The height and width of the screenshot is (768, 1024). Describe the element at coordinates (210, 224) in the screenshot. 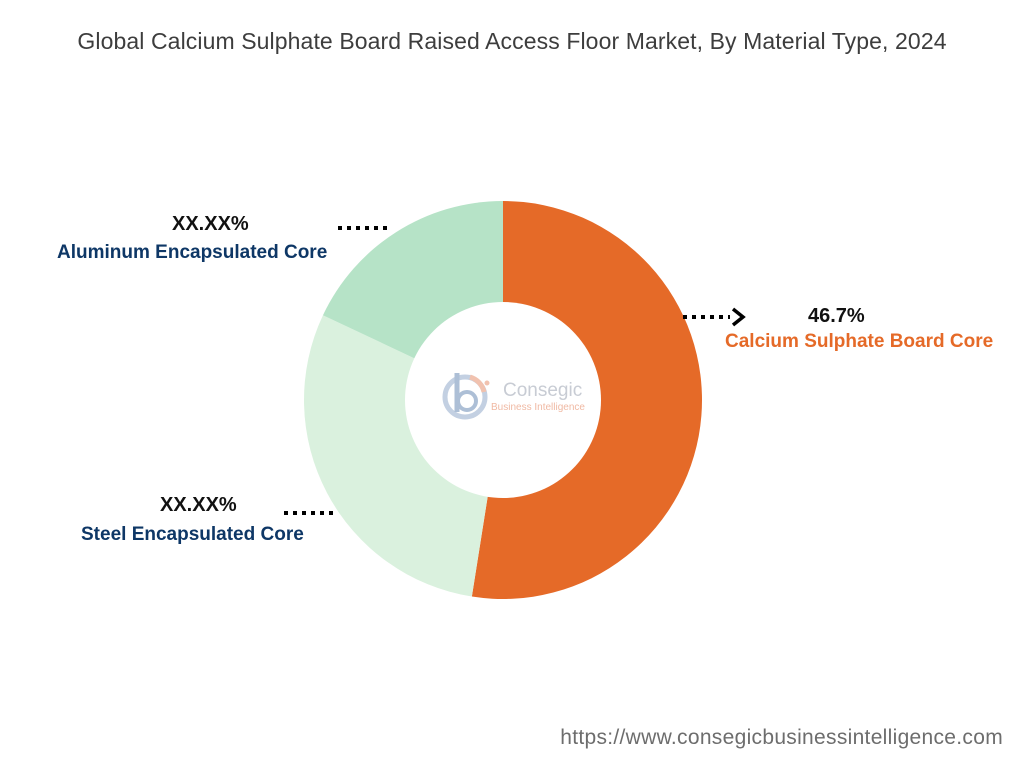

I see `aluminum-percent-label: XX.XX%` at that location.